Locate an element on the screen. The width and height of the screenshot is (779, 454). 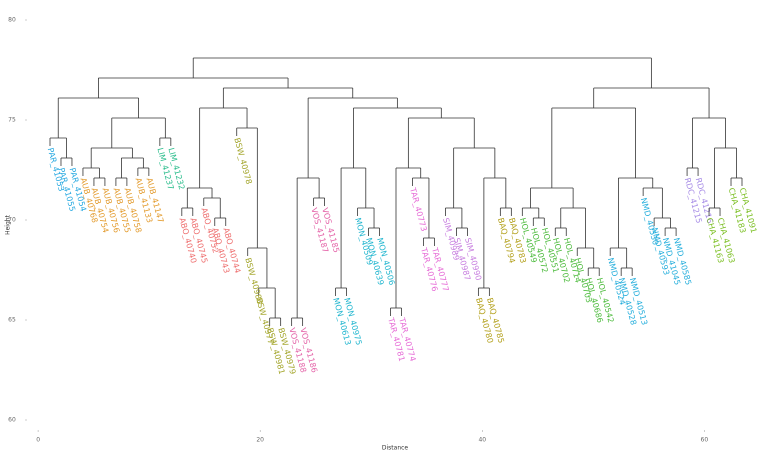
leaf-label: TAR_40773 is located at coordinates (418, 209).